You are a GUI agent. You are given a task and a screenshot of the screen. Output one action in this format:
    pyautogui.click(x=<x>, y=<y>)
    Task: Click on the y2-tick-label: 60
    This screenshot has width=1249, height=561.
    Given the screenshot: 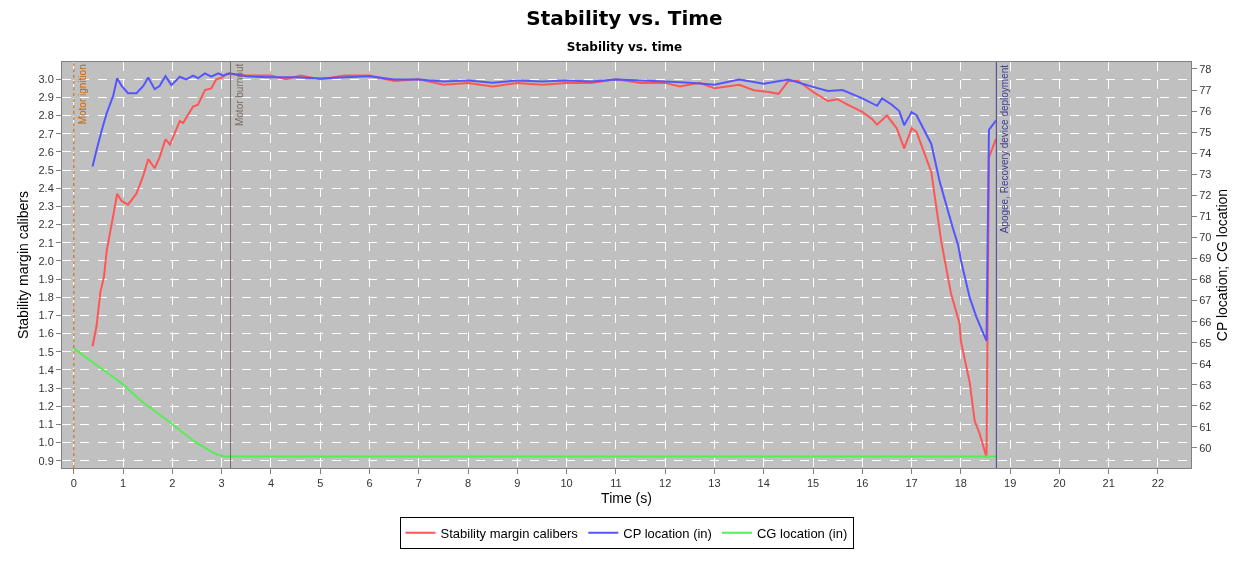 What is the action you would take?
    pyautogui.click(x=1205, y=447)
    